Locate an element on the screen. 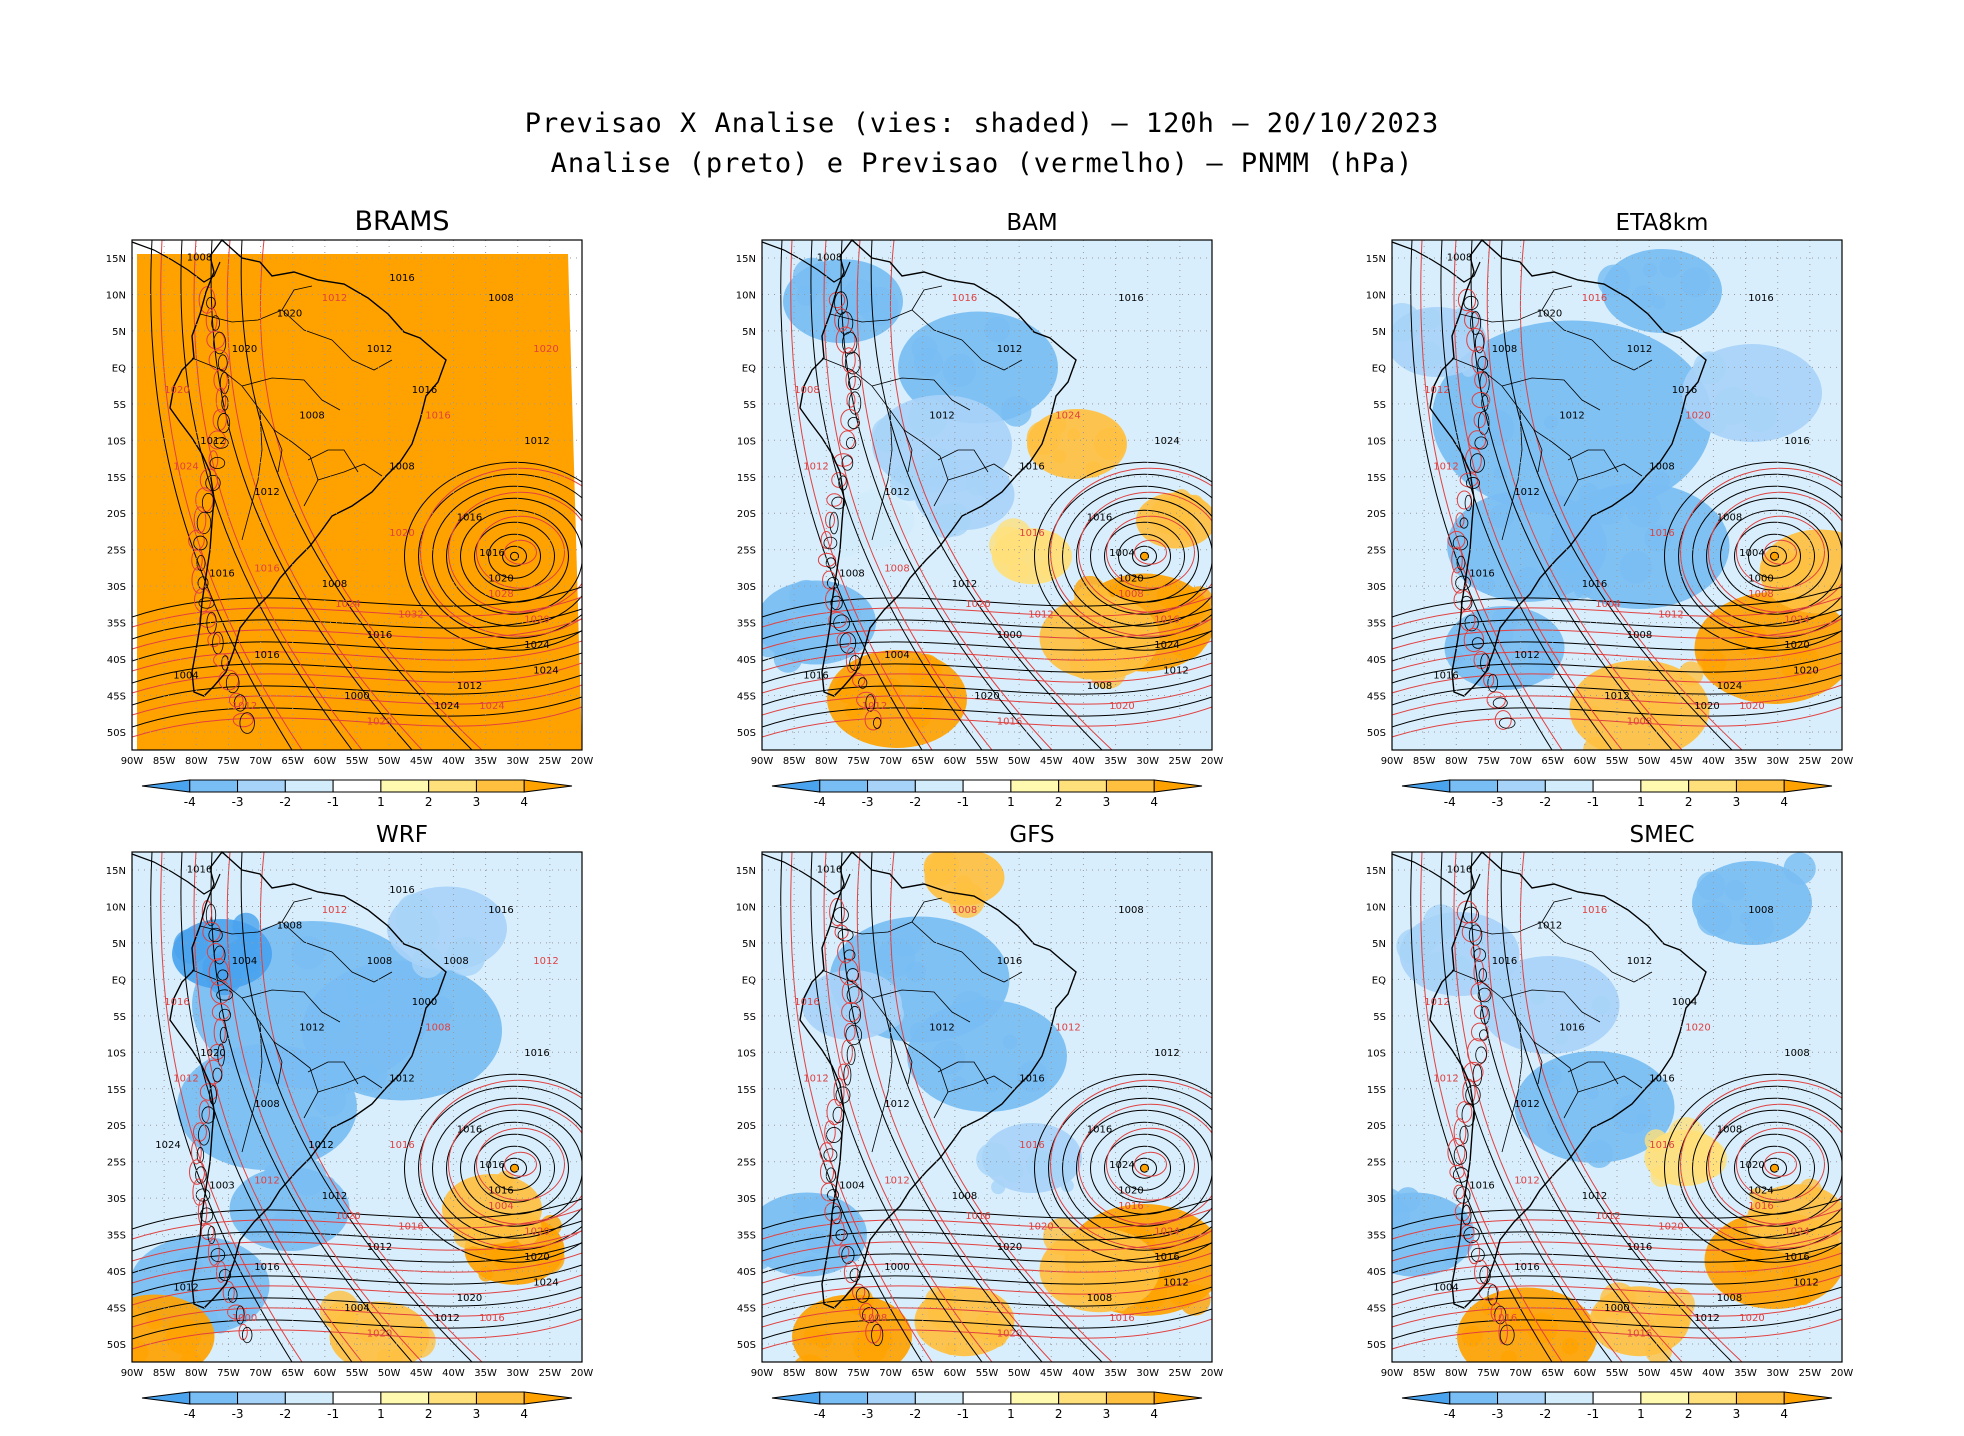 This screenshot has height=1436, width=1964. central-america-coastline is located at coordinates (806, 262).